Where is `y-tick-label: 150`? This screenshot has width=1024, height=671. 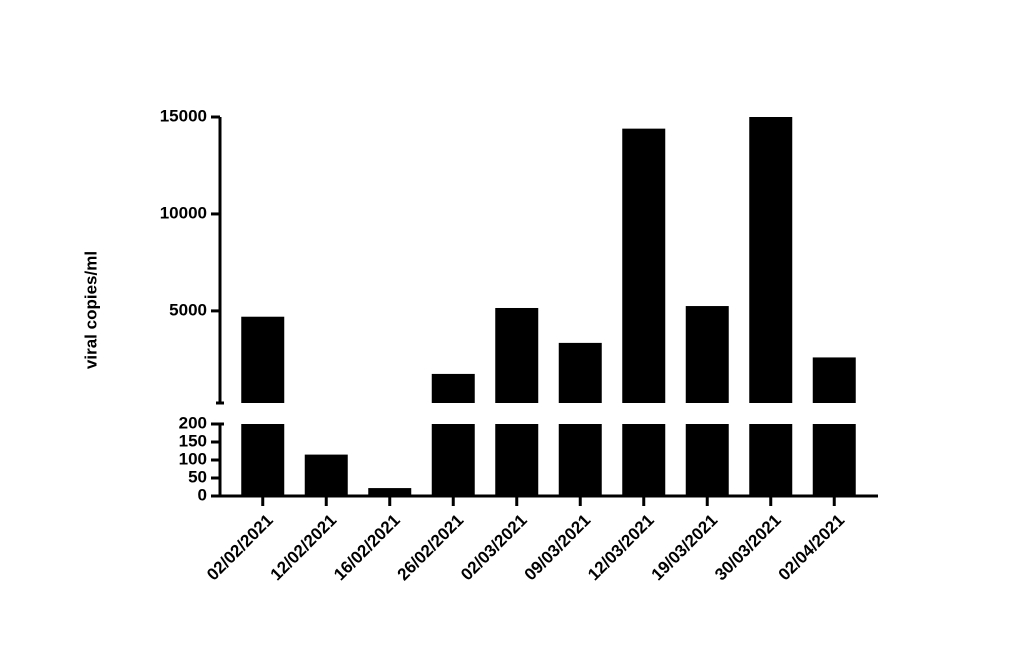 y-tick-label: 150 is located at coordinates (193, 440).